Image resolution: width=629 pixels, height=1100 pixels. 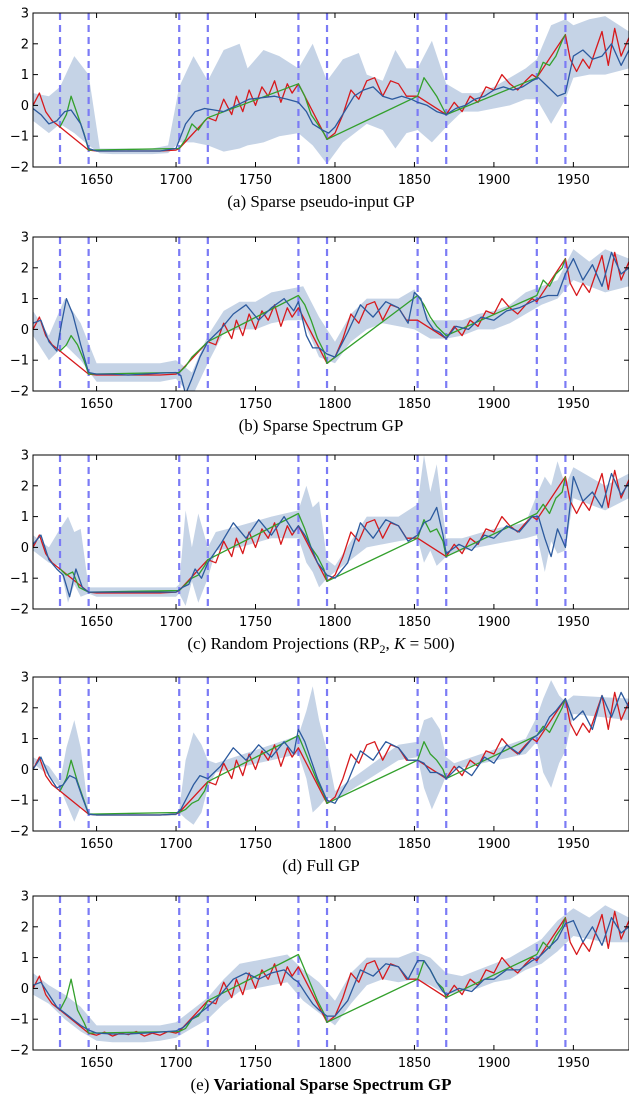 What do you see at coordinates (321, 1084) in the screenshot?
I see `panel-caption: (e) Variational Sparse Spectrum GP` at bounding box center [321, 1084].